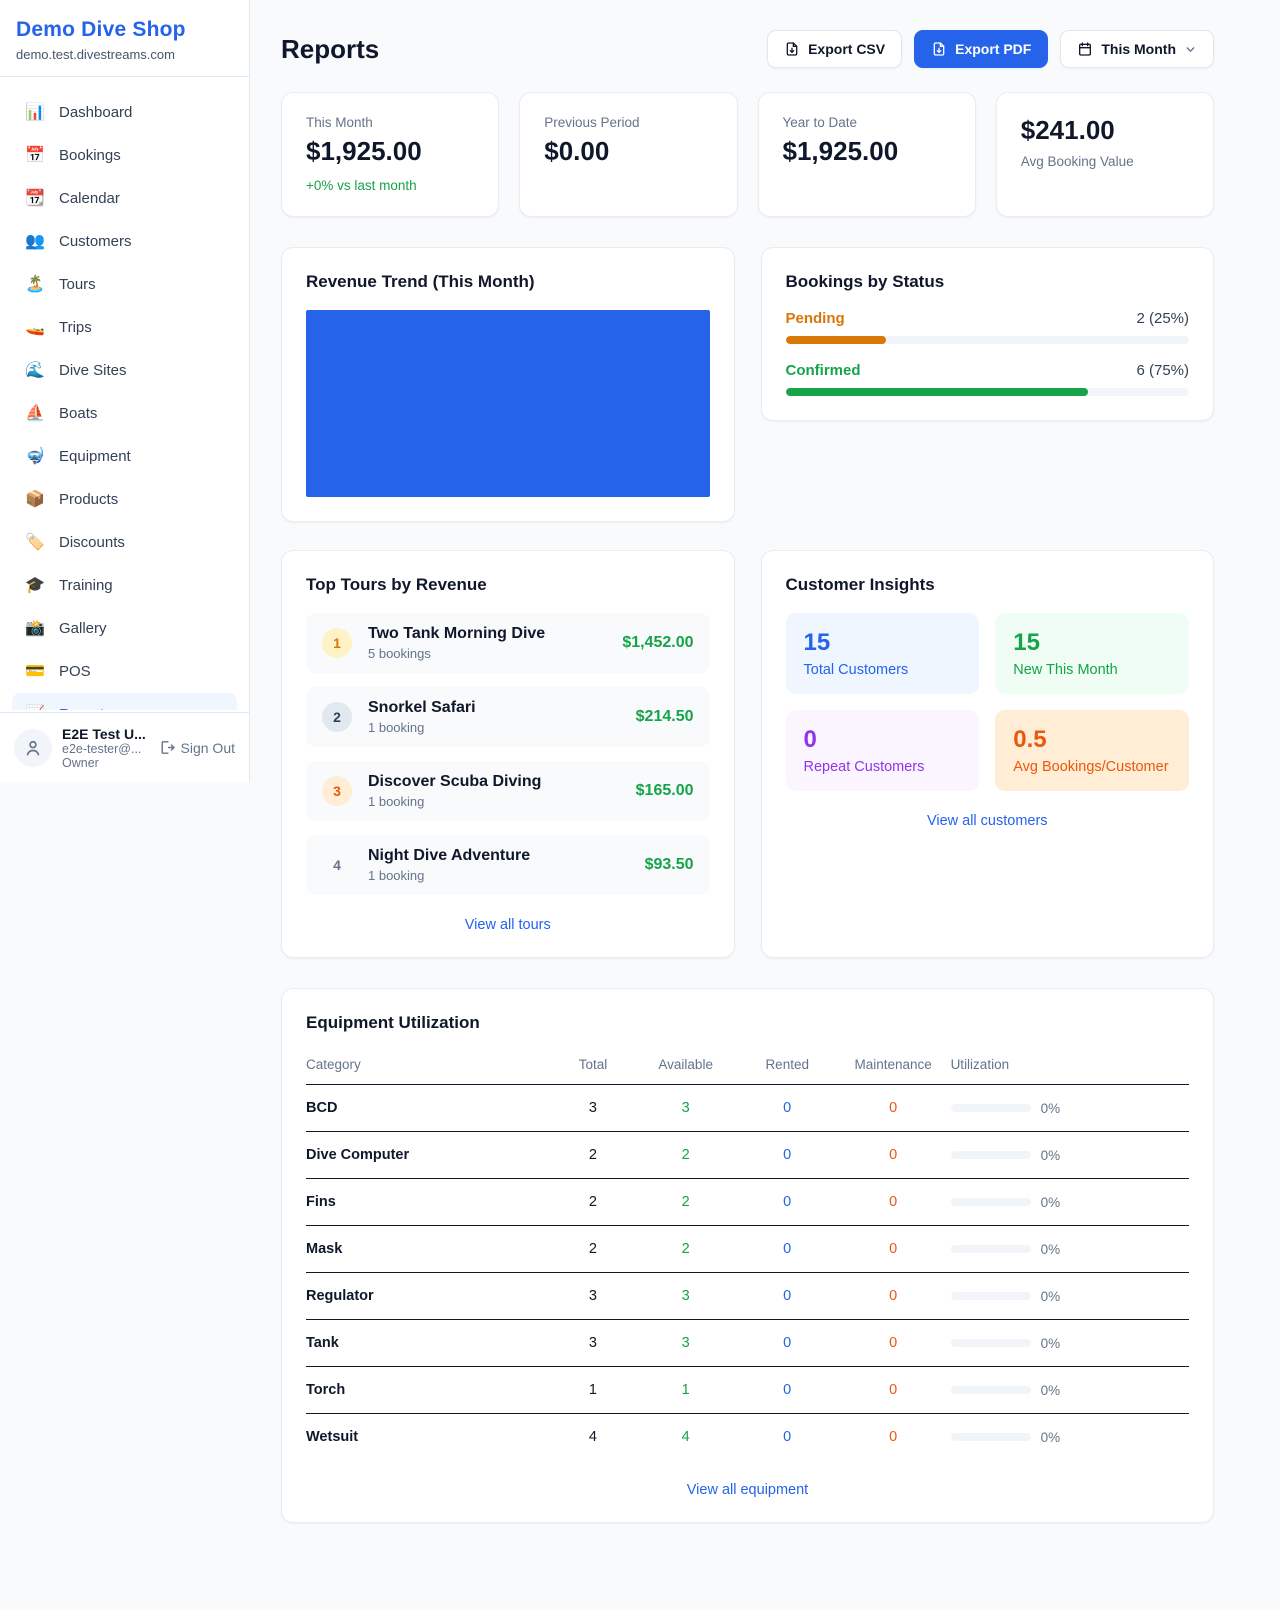 The width and height of the screenshot is (1280, 1610). Describe the element at coordinates (124, 499) in the screenshot. I see `sidebar-item-products: 📦 Products` at that location.